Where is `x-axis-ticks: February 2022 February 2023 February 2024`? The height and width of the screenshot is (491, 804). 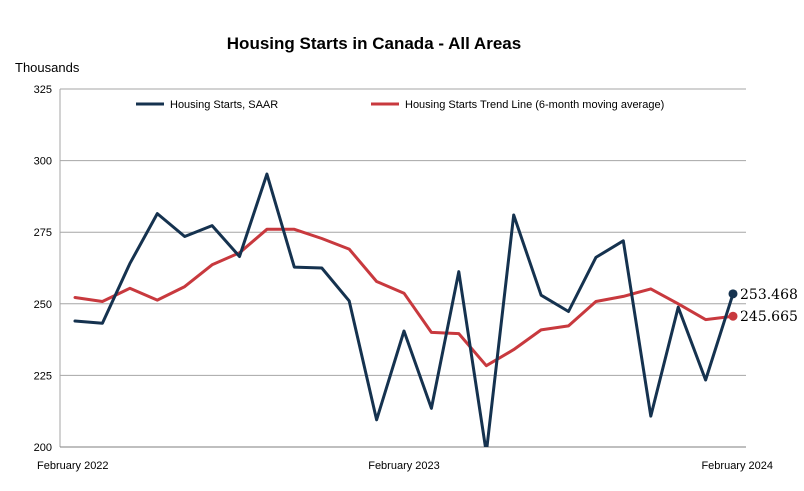 x-axis-ticks: February 2022 February 2023 February 2024 is located at coordinates (405, 466).